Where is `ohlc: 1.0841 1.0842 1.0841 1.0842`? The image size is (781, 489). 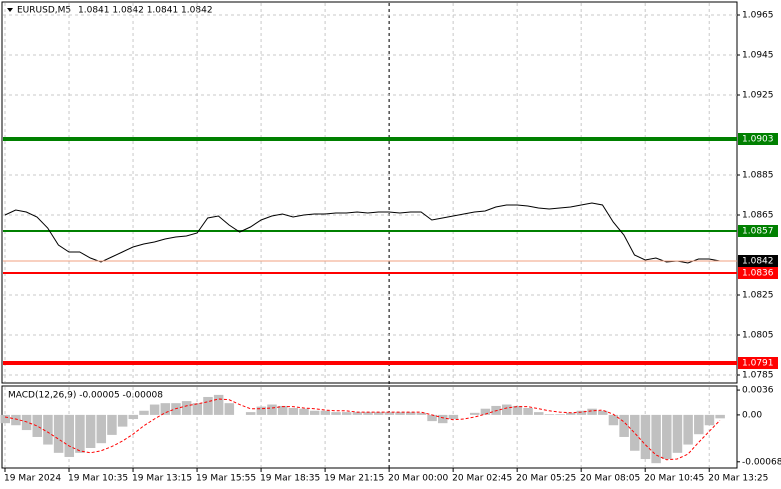
ohlc: 1.0841 1.0842 1.0841 1.0842 is located at coordinates (145, 11).